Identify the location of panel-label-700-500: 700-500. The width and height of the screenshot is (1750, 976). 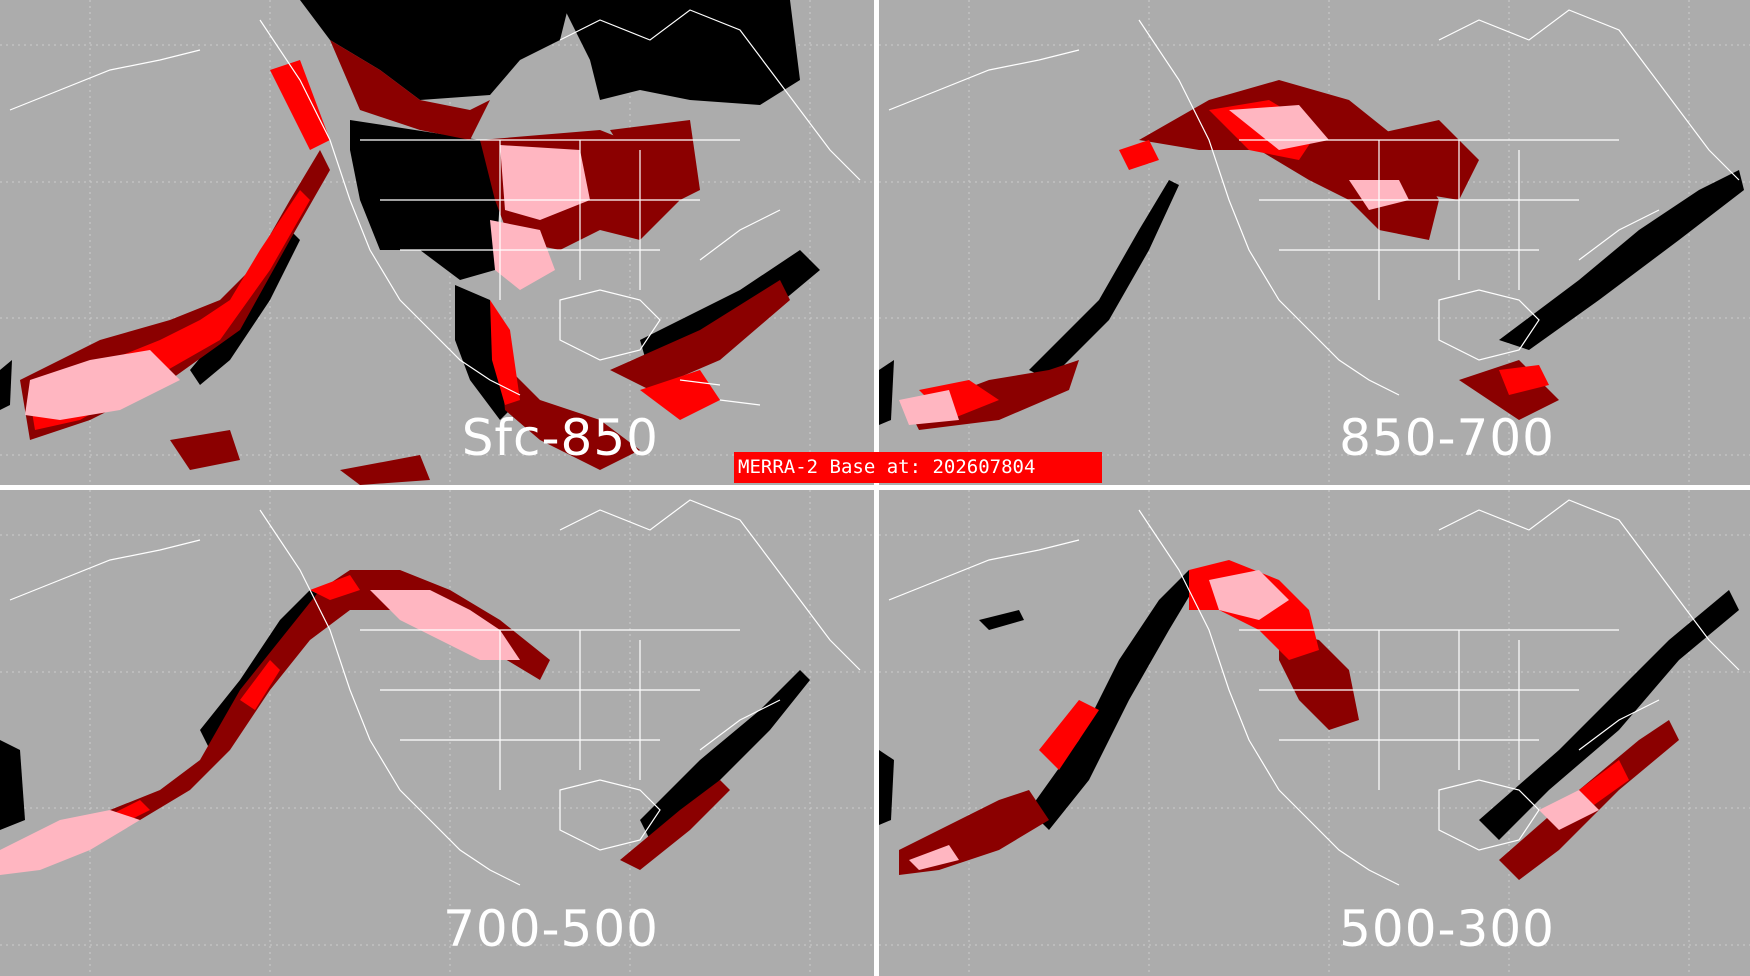
(551, 929).